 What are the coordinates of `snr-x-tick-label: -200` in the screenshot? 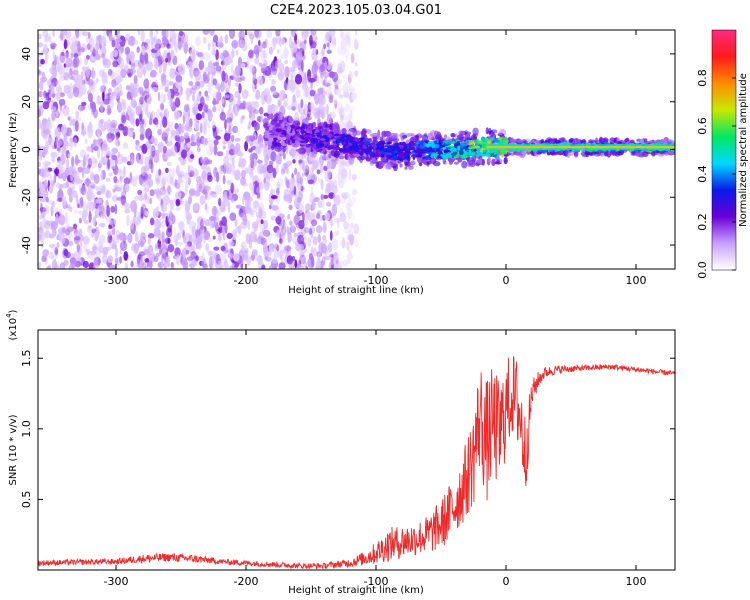 It's located at (246, 581).